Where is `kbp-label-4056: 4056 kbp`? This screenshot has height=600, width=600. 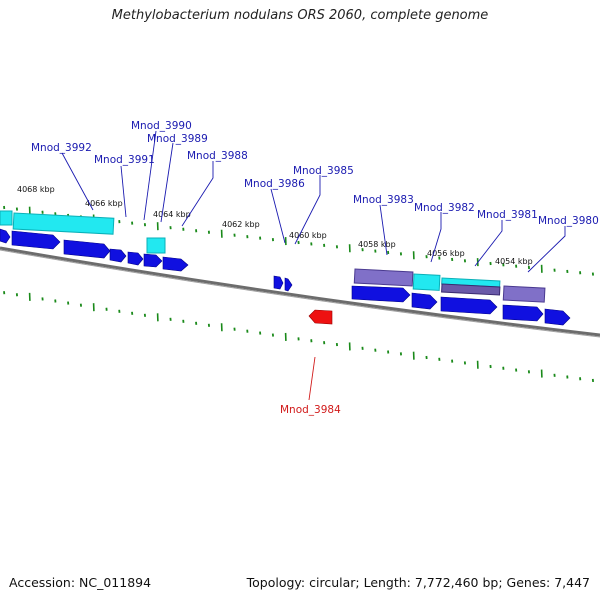 kbp-label-4056: 4056 kbp is located at coordinates (446, 253).